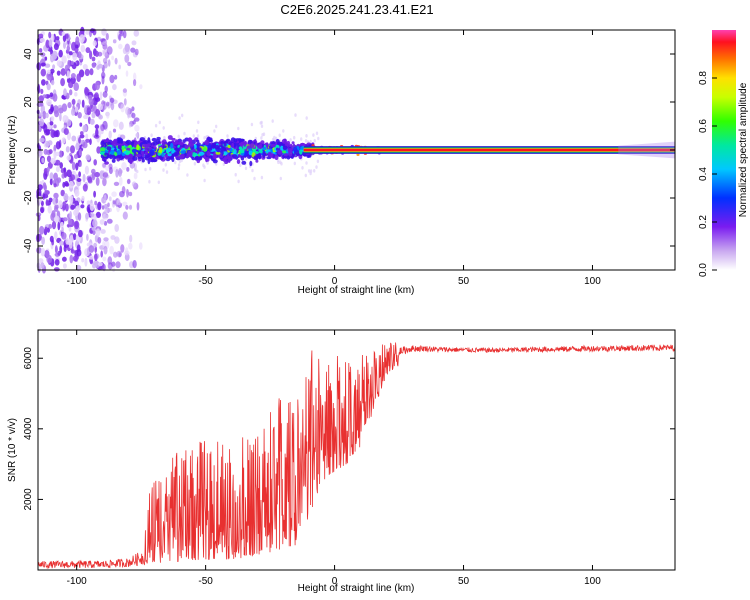  I want to click on spectrogram-carrier-flare, so click(646, 150).